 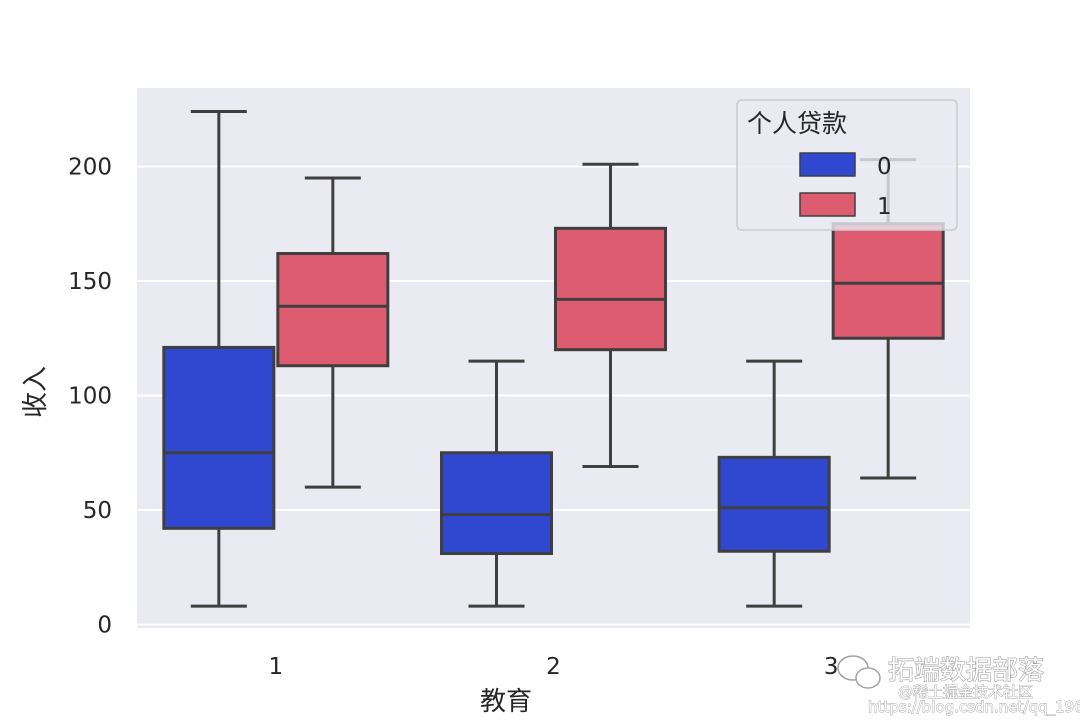 I want to click on legend-label-1: 1, so click(x=884, y=207).